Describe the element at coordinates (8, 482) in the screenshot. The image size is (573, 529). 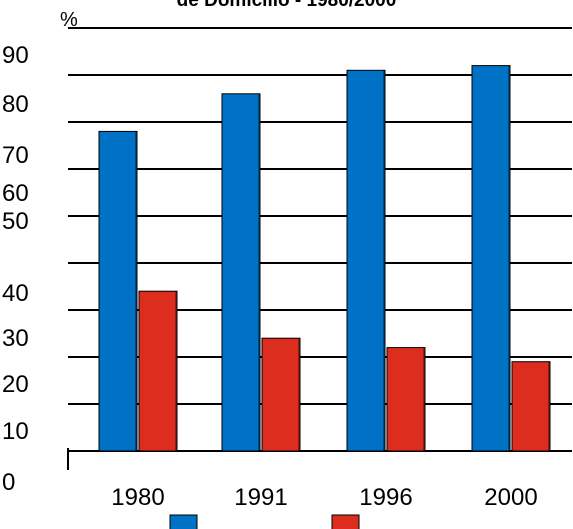
I see `y-tick-label: 0` at that location.